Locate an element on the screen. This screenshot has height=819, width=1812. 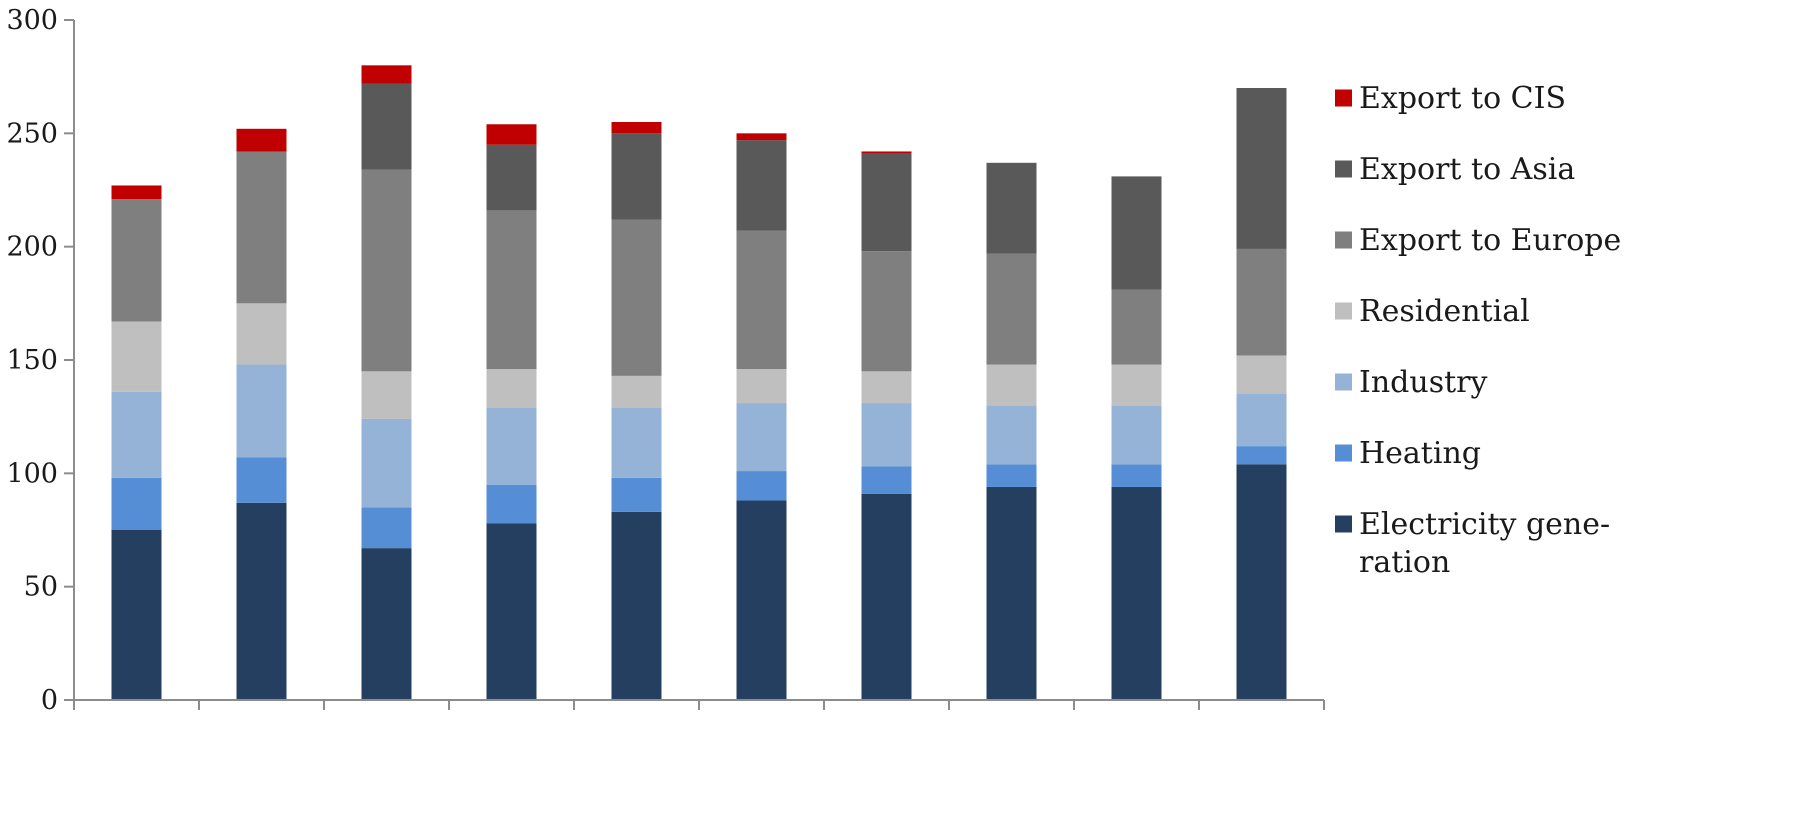
legend-label-line: Industry is located at coordinates (1423, 382).